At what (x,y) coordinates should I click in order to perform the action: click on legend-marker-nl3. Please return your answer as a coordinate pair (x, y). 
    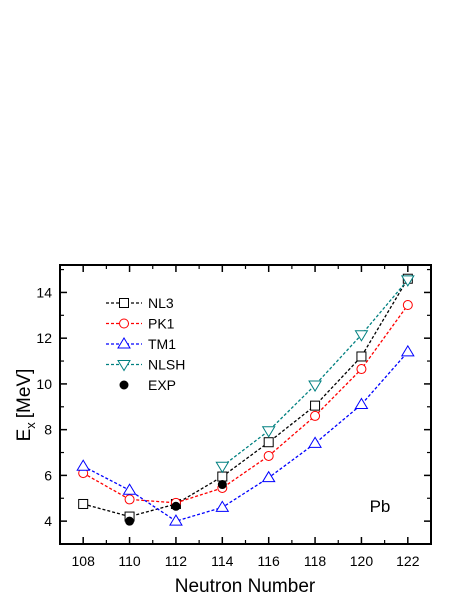
    Looking at the image, I should click on (124, 303).